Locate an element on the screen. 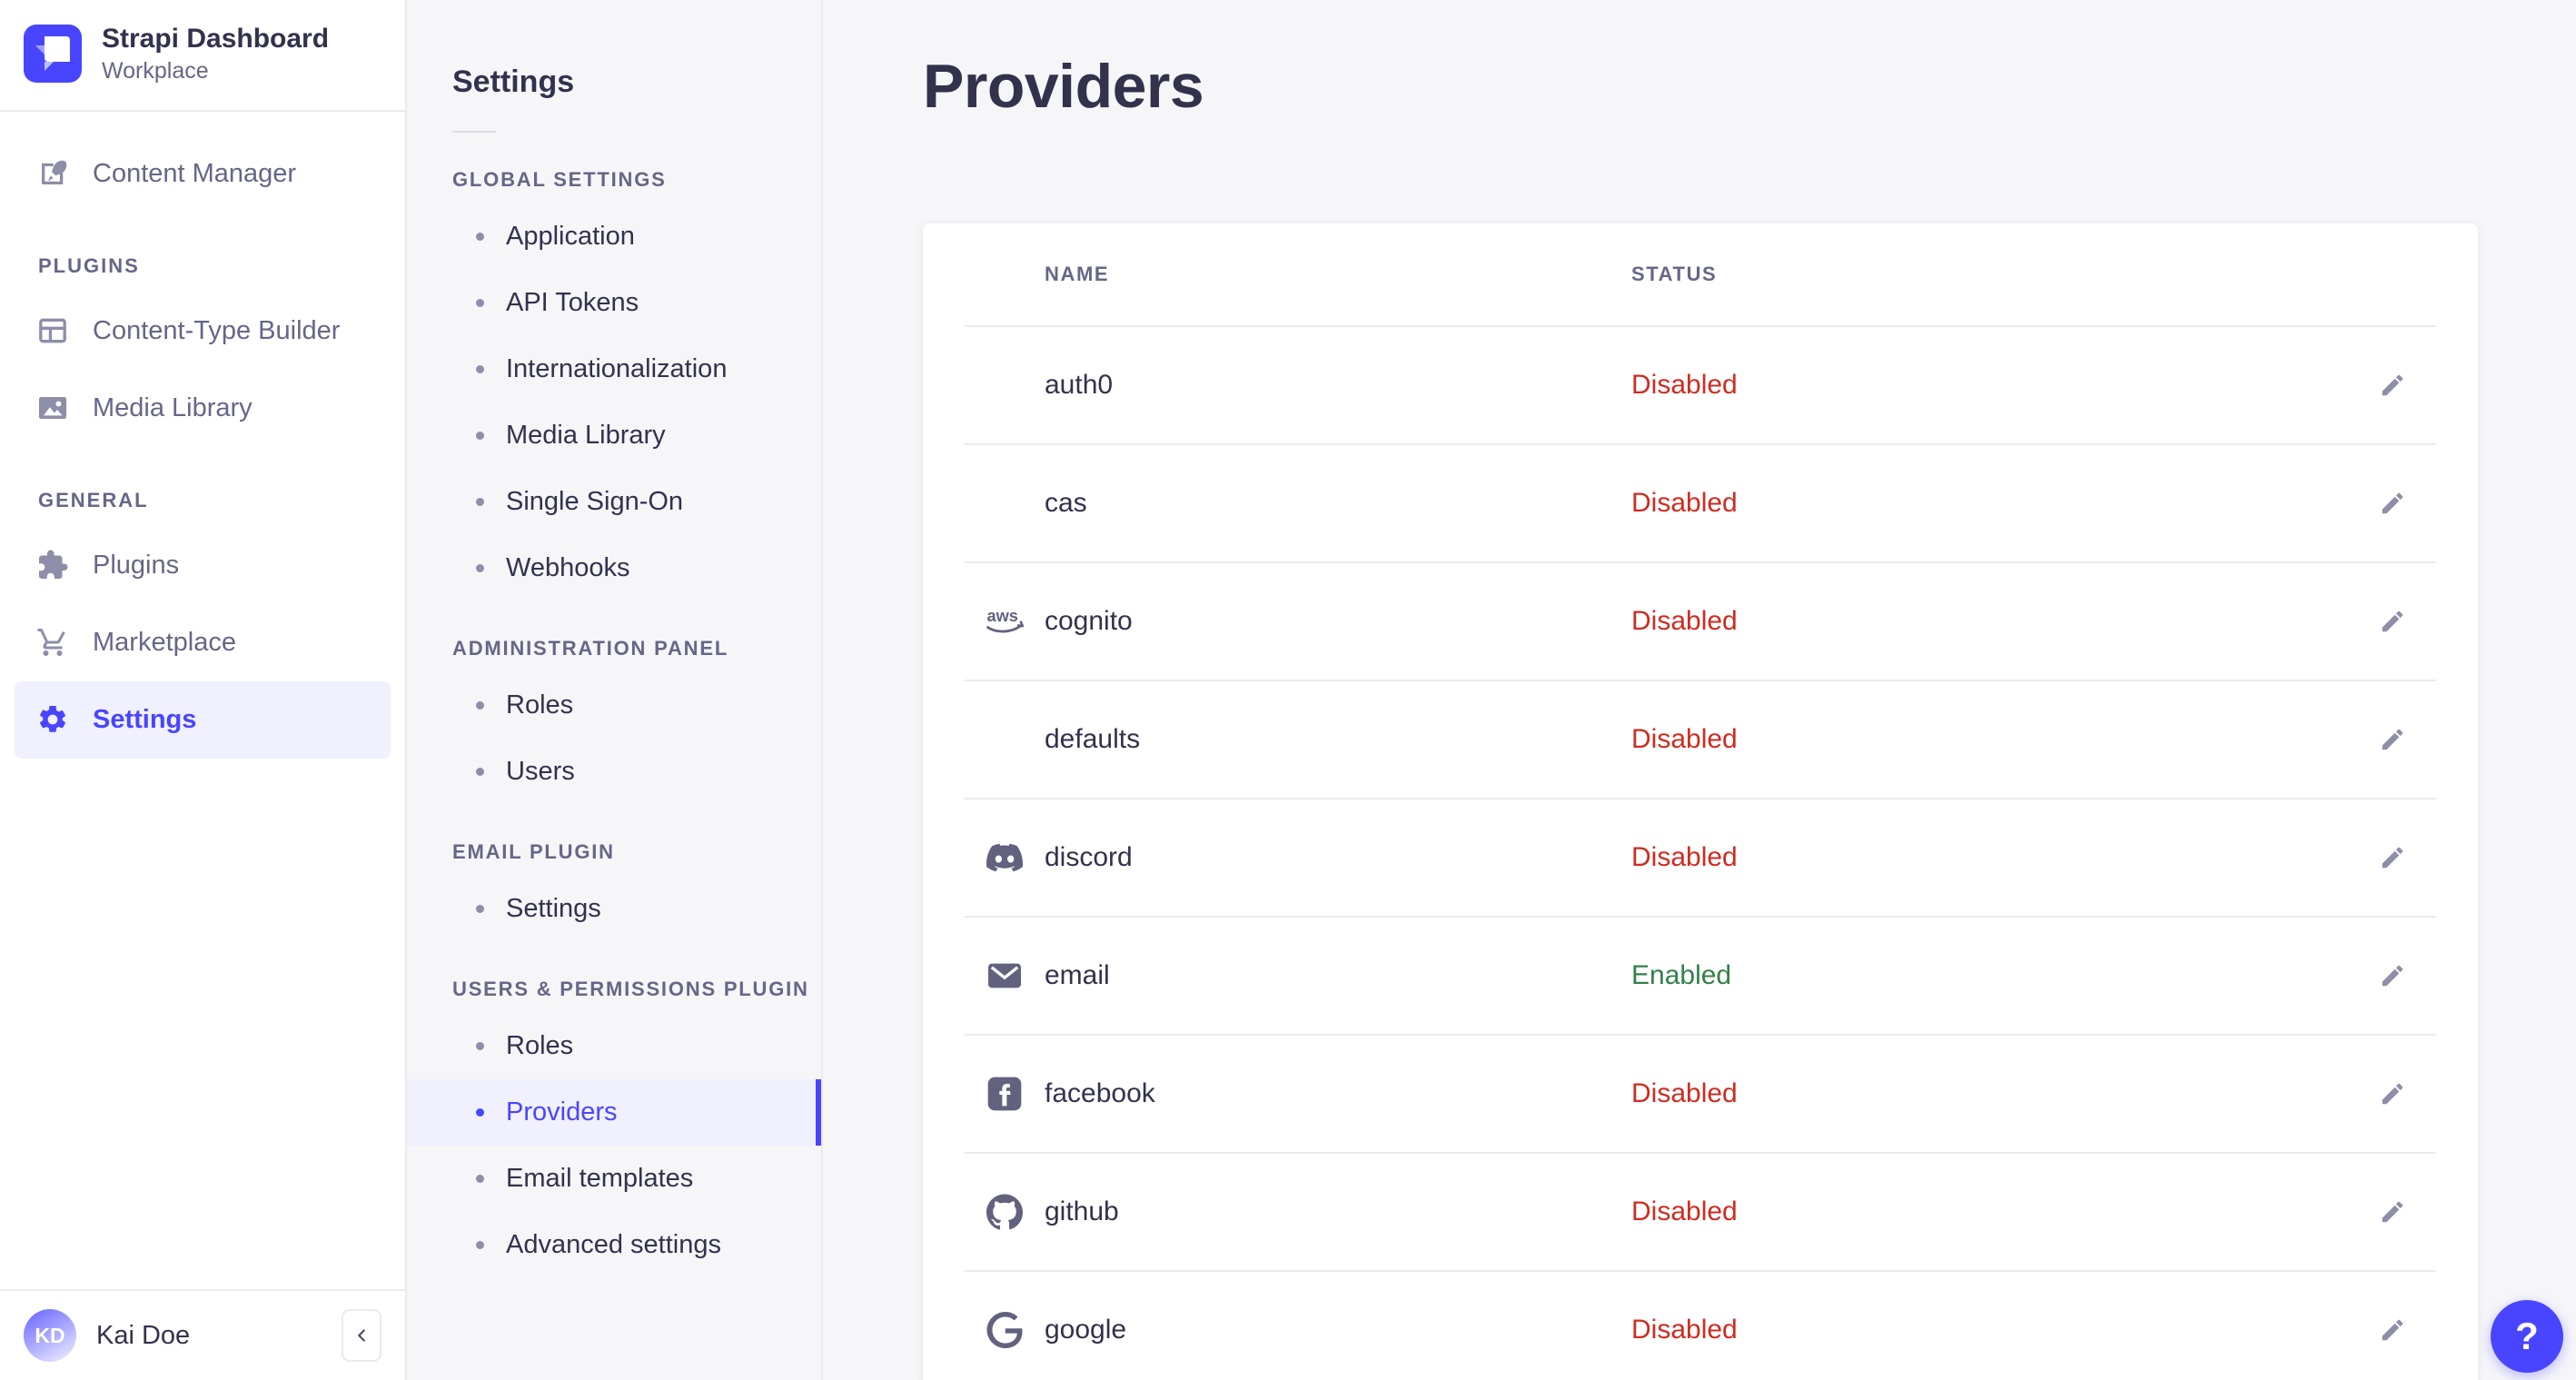 The width and height of the screenshot is (2576, 1380). section-header-plugins: PLUGINS is located at coordinates (89, 265).